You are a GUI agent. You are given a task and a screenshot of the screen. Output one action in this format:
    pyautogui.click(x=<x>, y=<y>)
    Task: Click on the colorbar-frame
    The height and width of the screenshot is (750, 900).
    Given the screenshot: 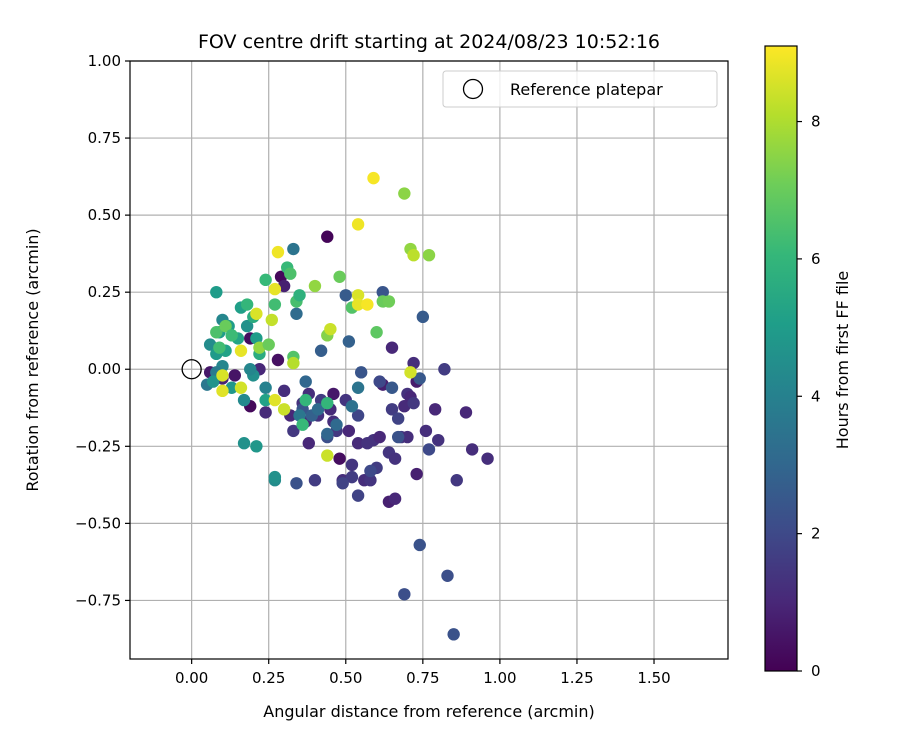 What is the action you would take?
    pyautogui.click(x=781, y=358)
    